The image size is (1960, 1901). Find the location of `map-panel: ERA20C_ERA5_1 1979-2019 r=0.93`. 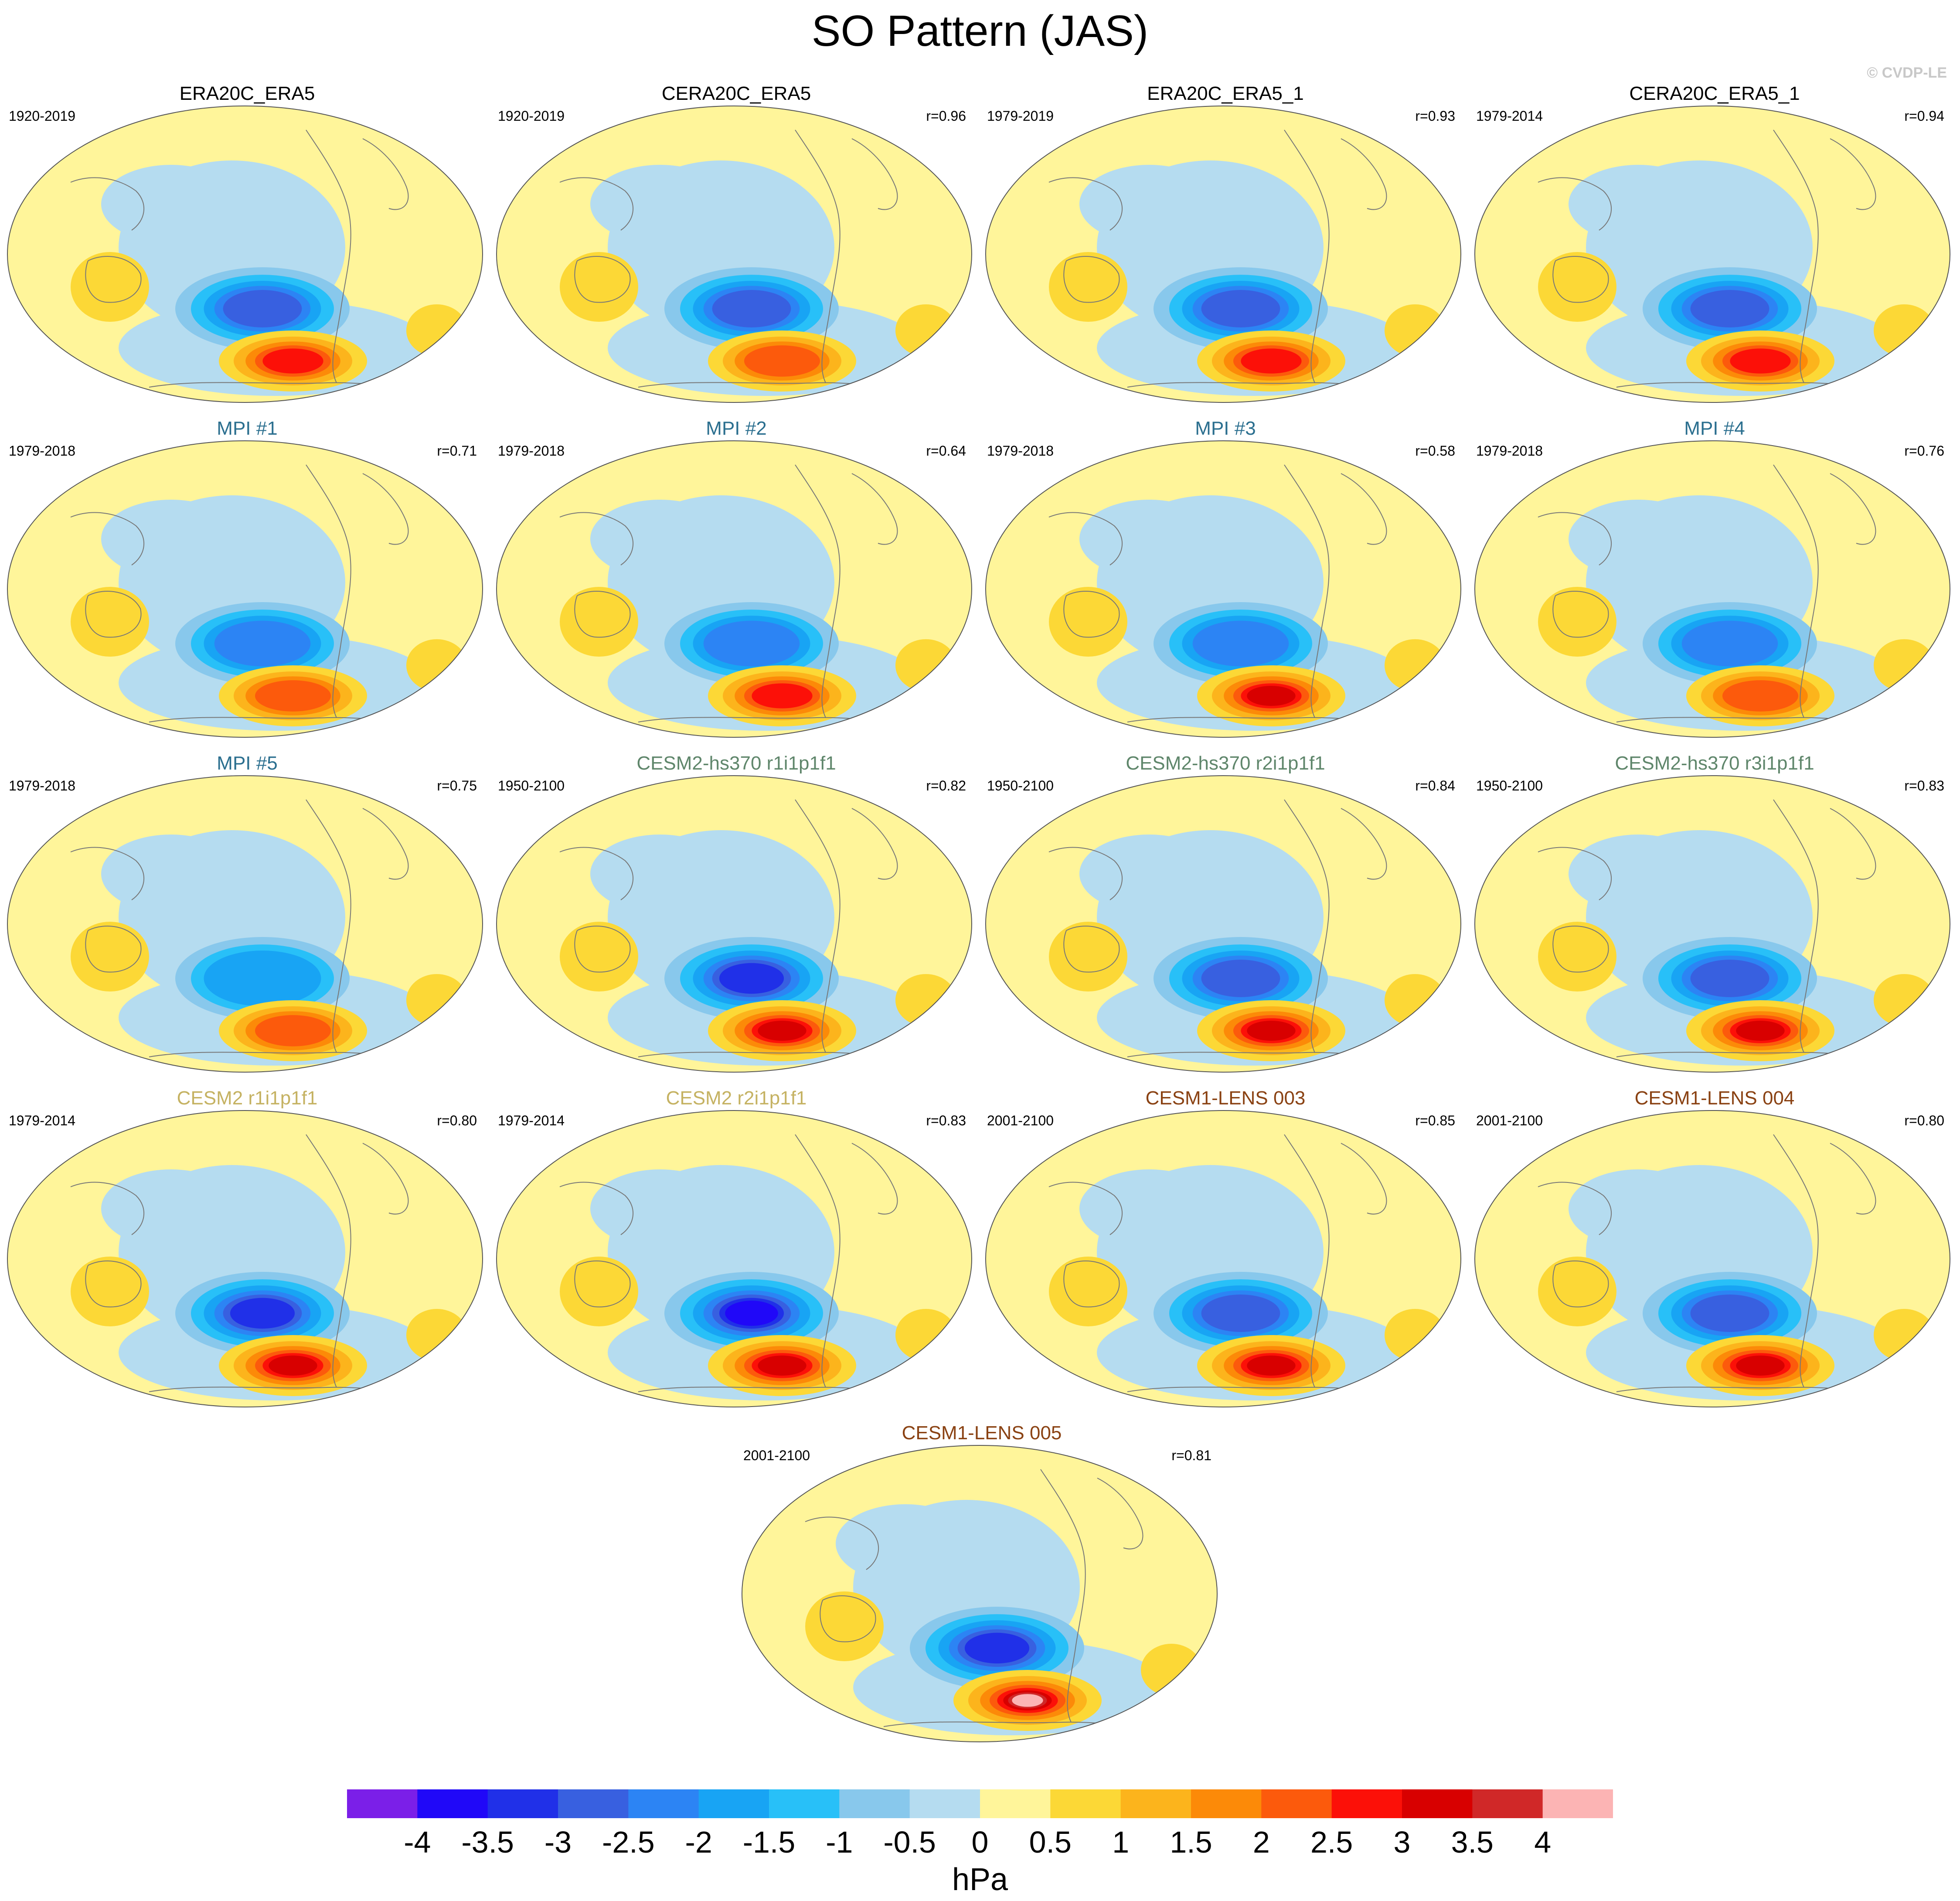

map-panel: ERA20C_ERA5_1 1979-2019 r=0.93 is located at coordinates (1225, 253).